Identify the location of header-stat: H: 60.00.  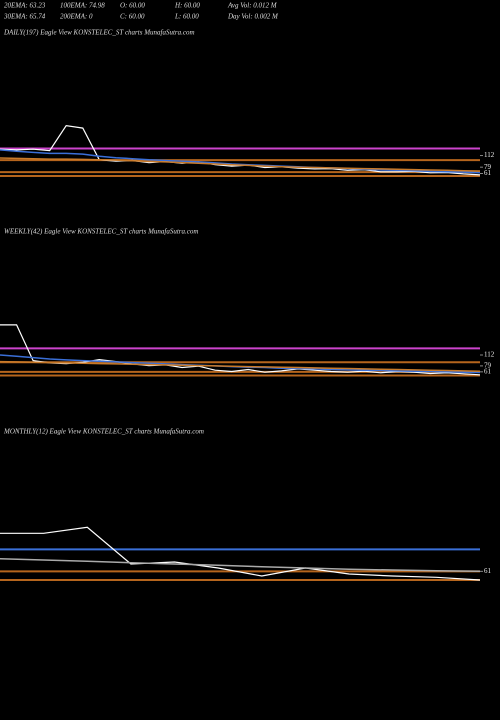
(187, 6).